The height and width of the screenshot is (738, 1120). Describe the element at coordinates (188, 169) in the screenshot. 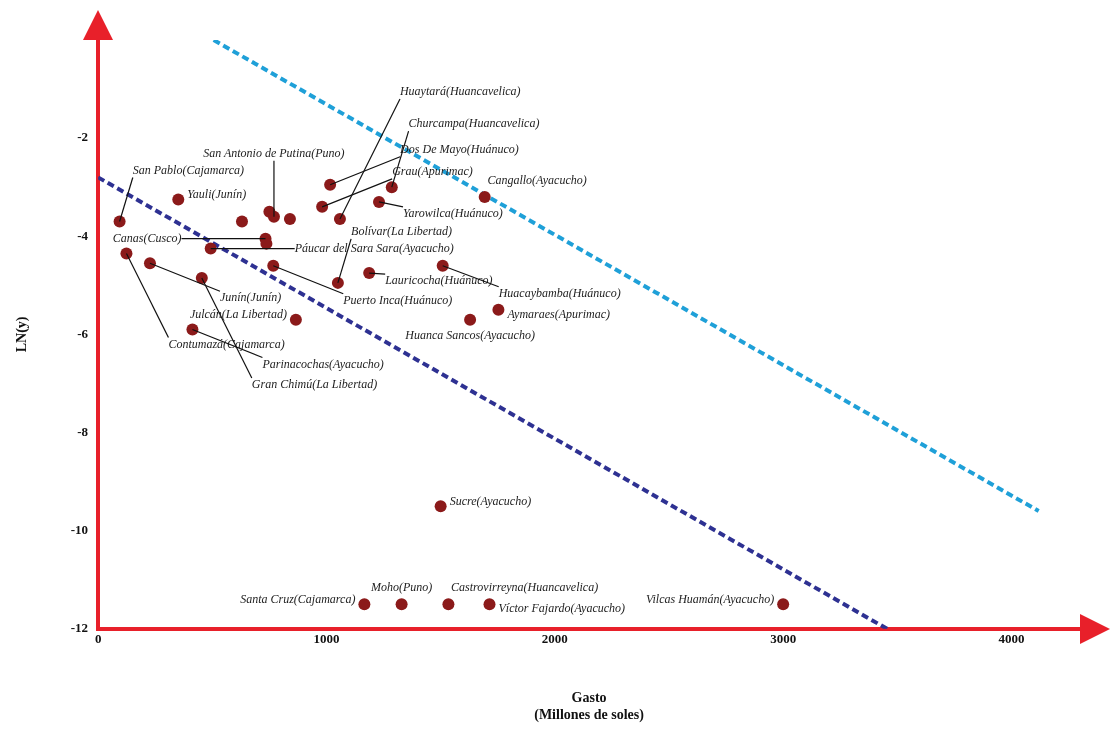

I see `annotation: San Pablo(Cajamarca)` at that location.